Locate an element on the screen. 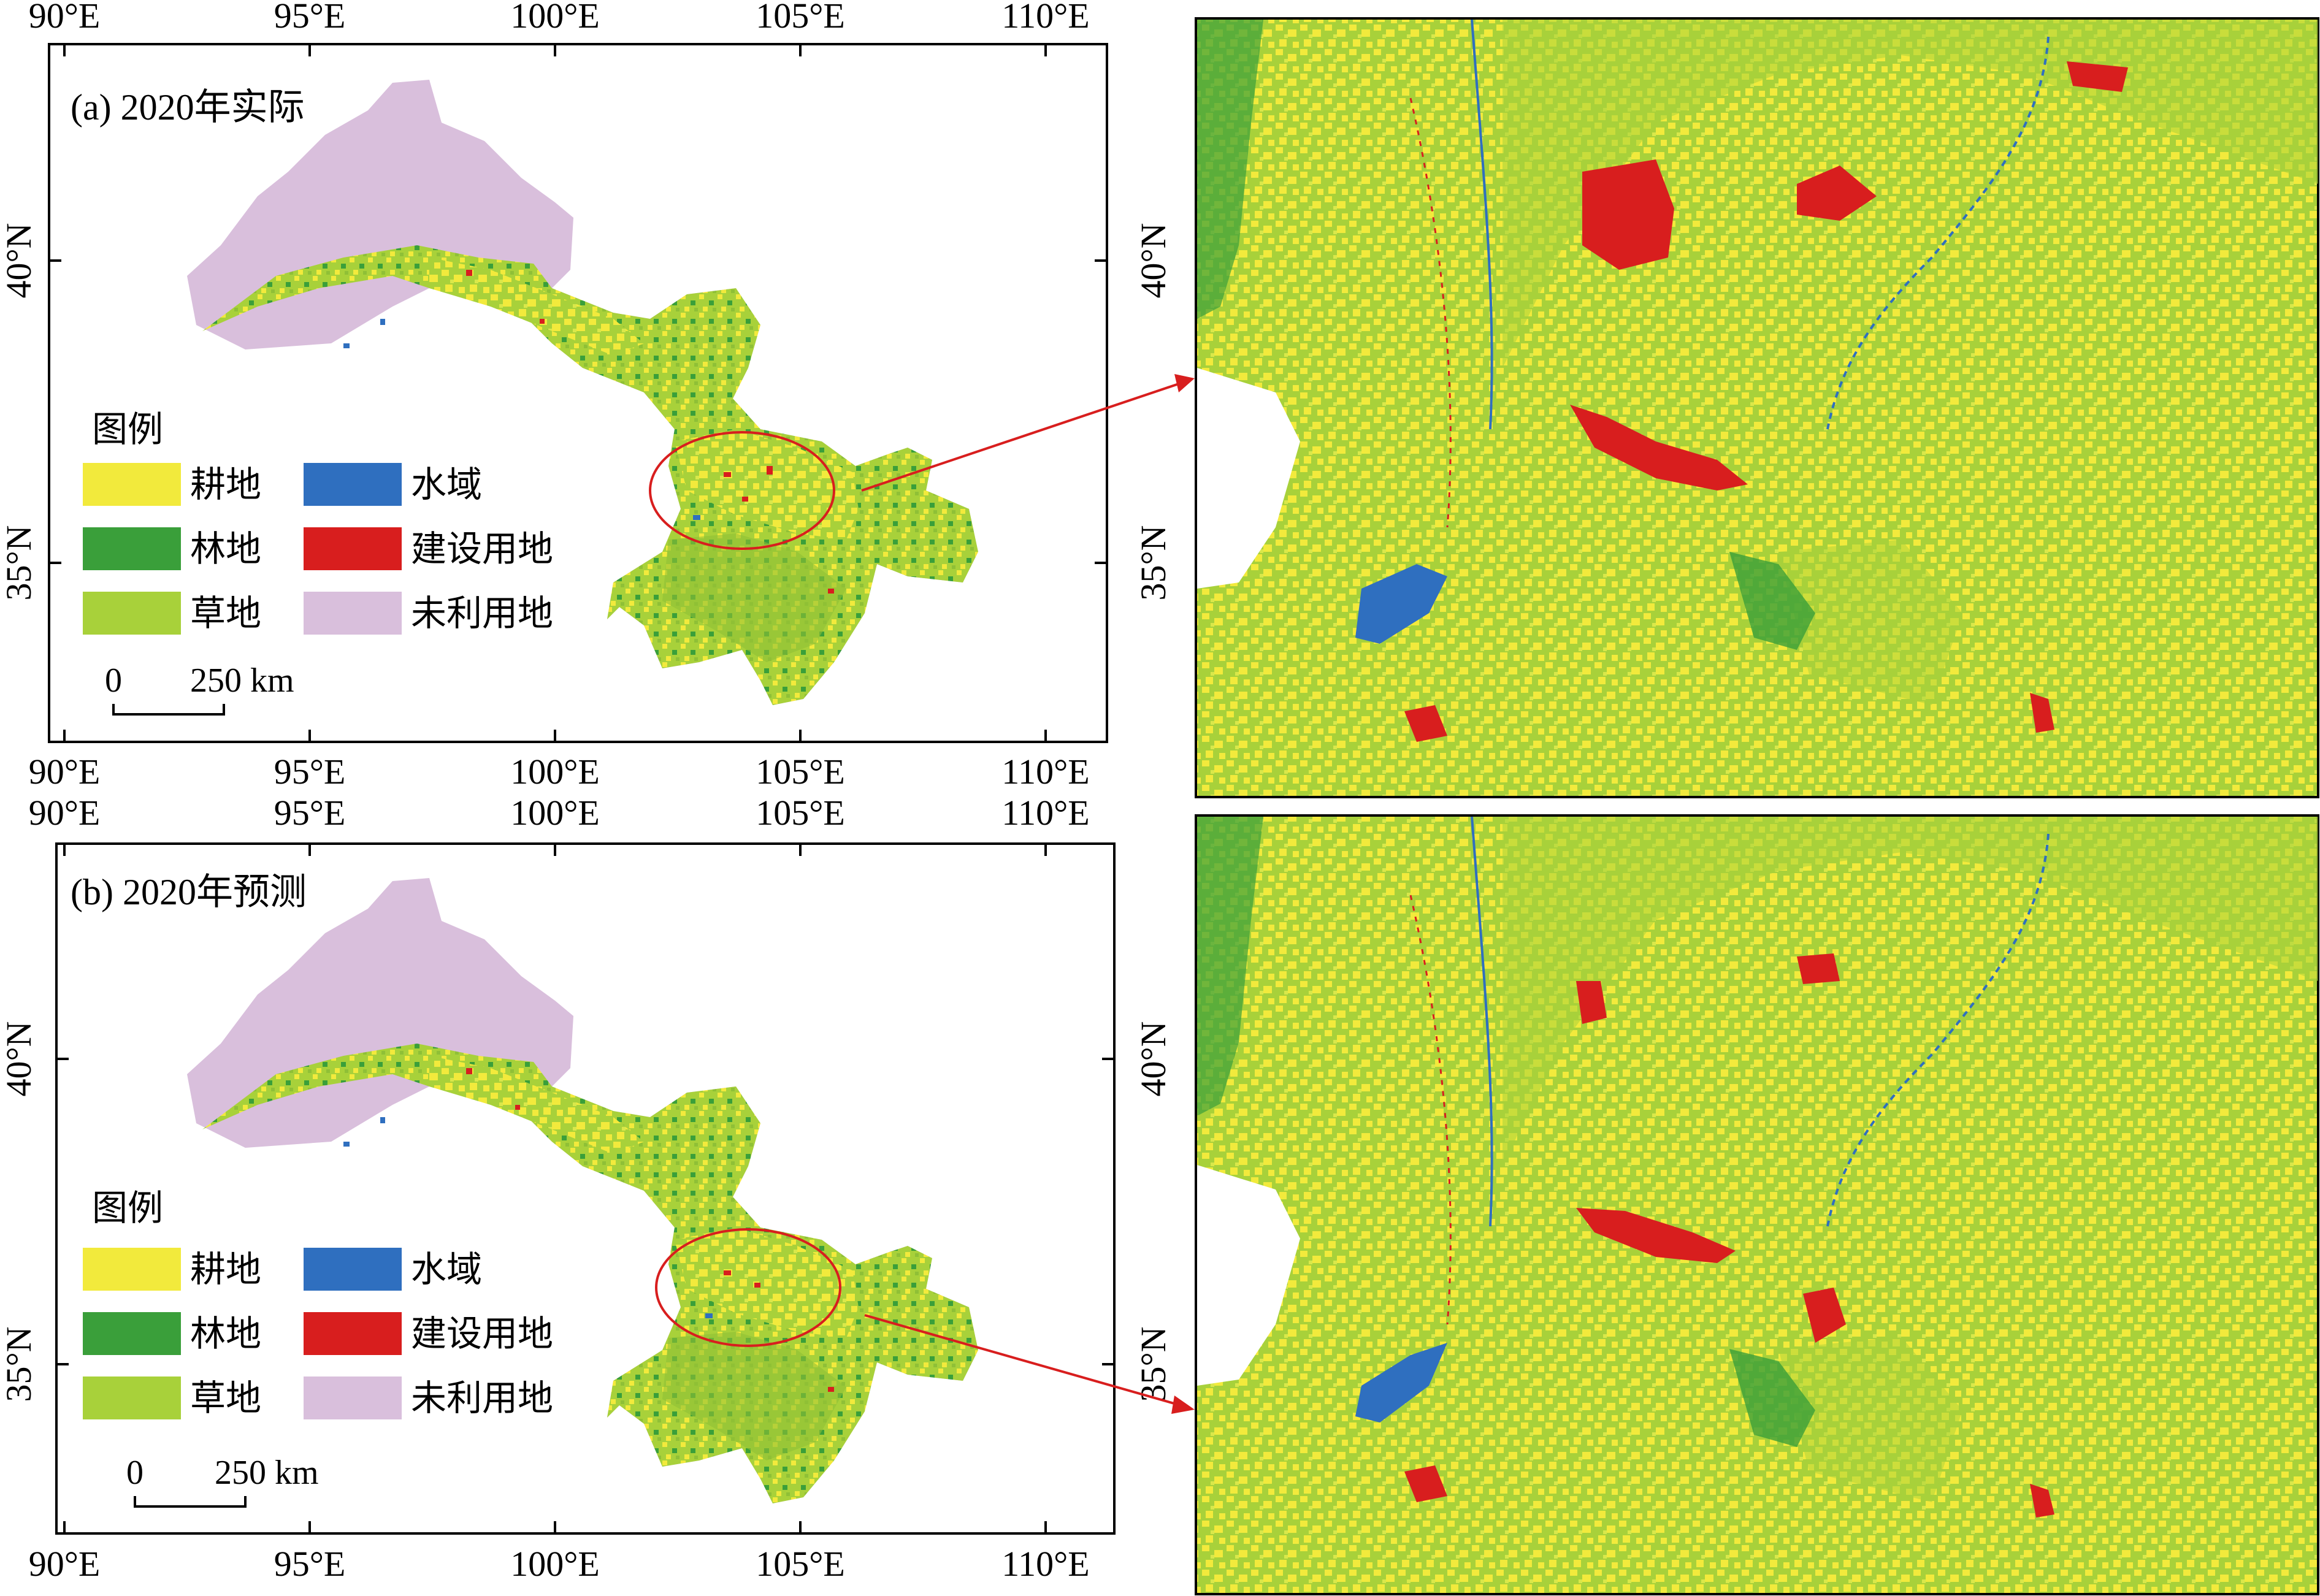 The height and width of the screenshot is (1596, 2320). legend-swatch-unused-b is located at coordinates (353, 1397).